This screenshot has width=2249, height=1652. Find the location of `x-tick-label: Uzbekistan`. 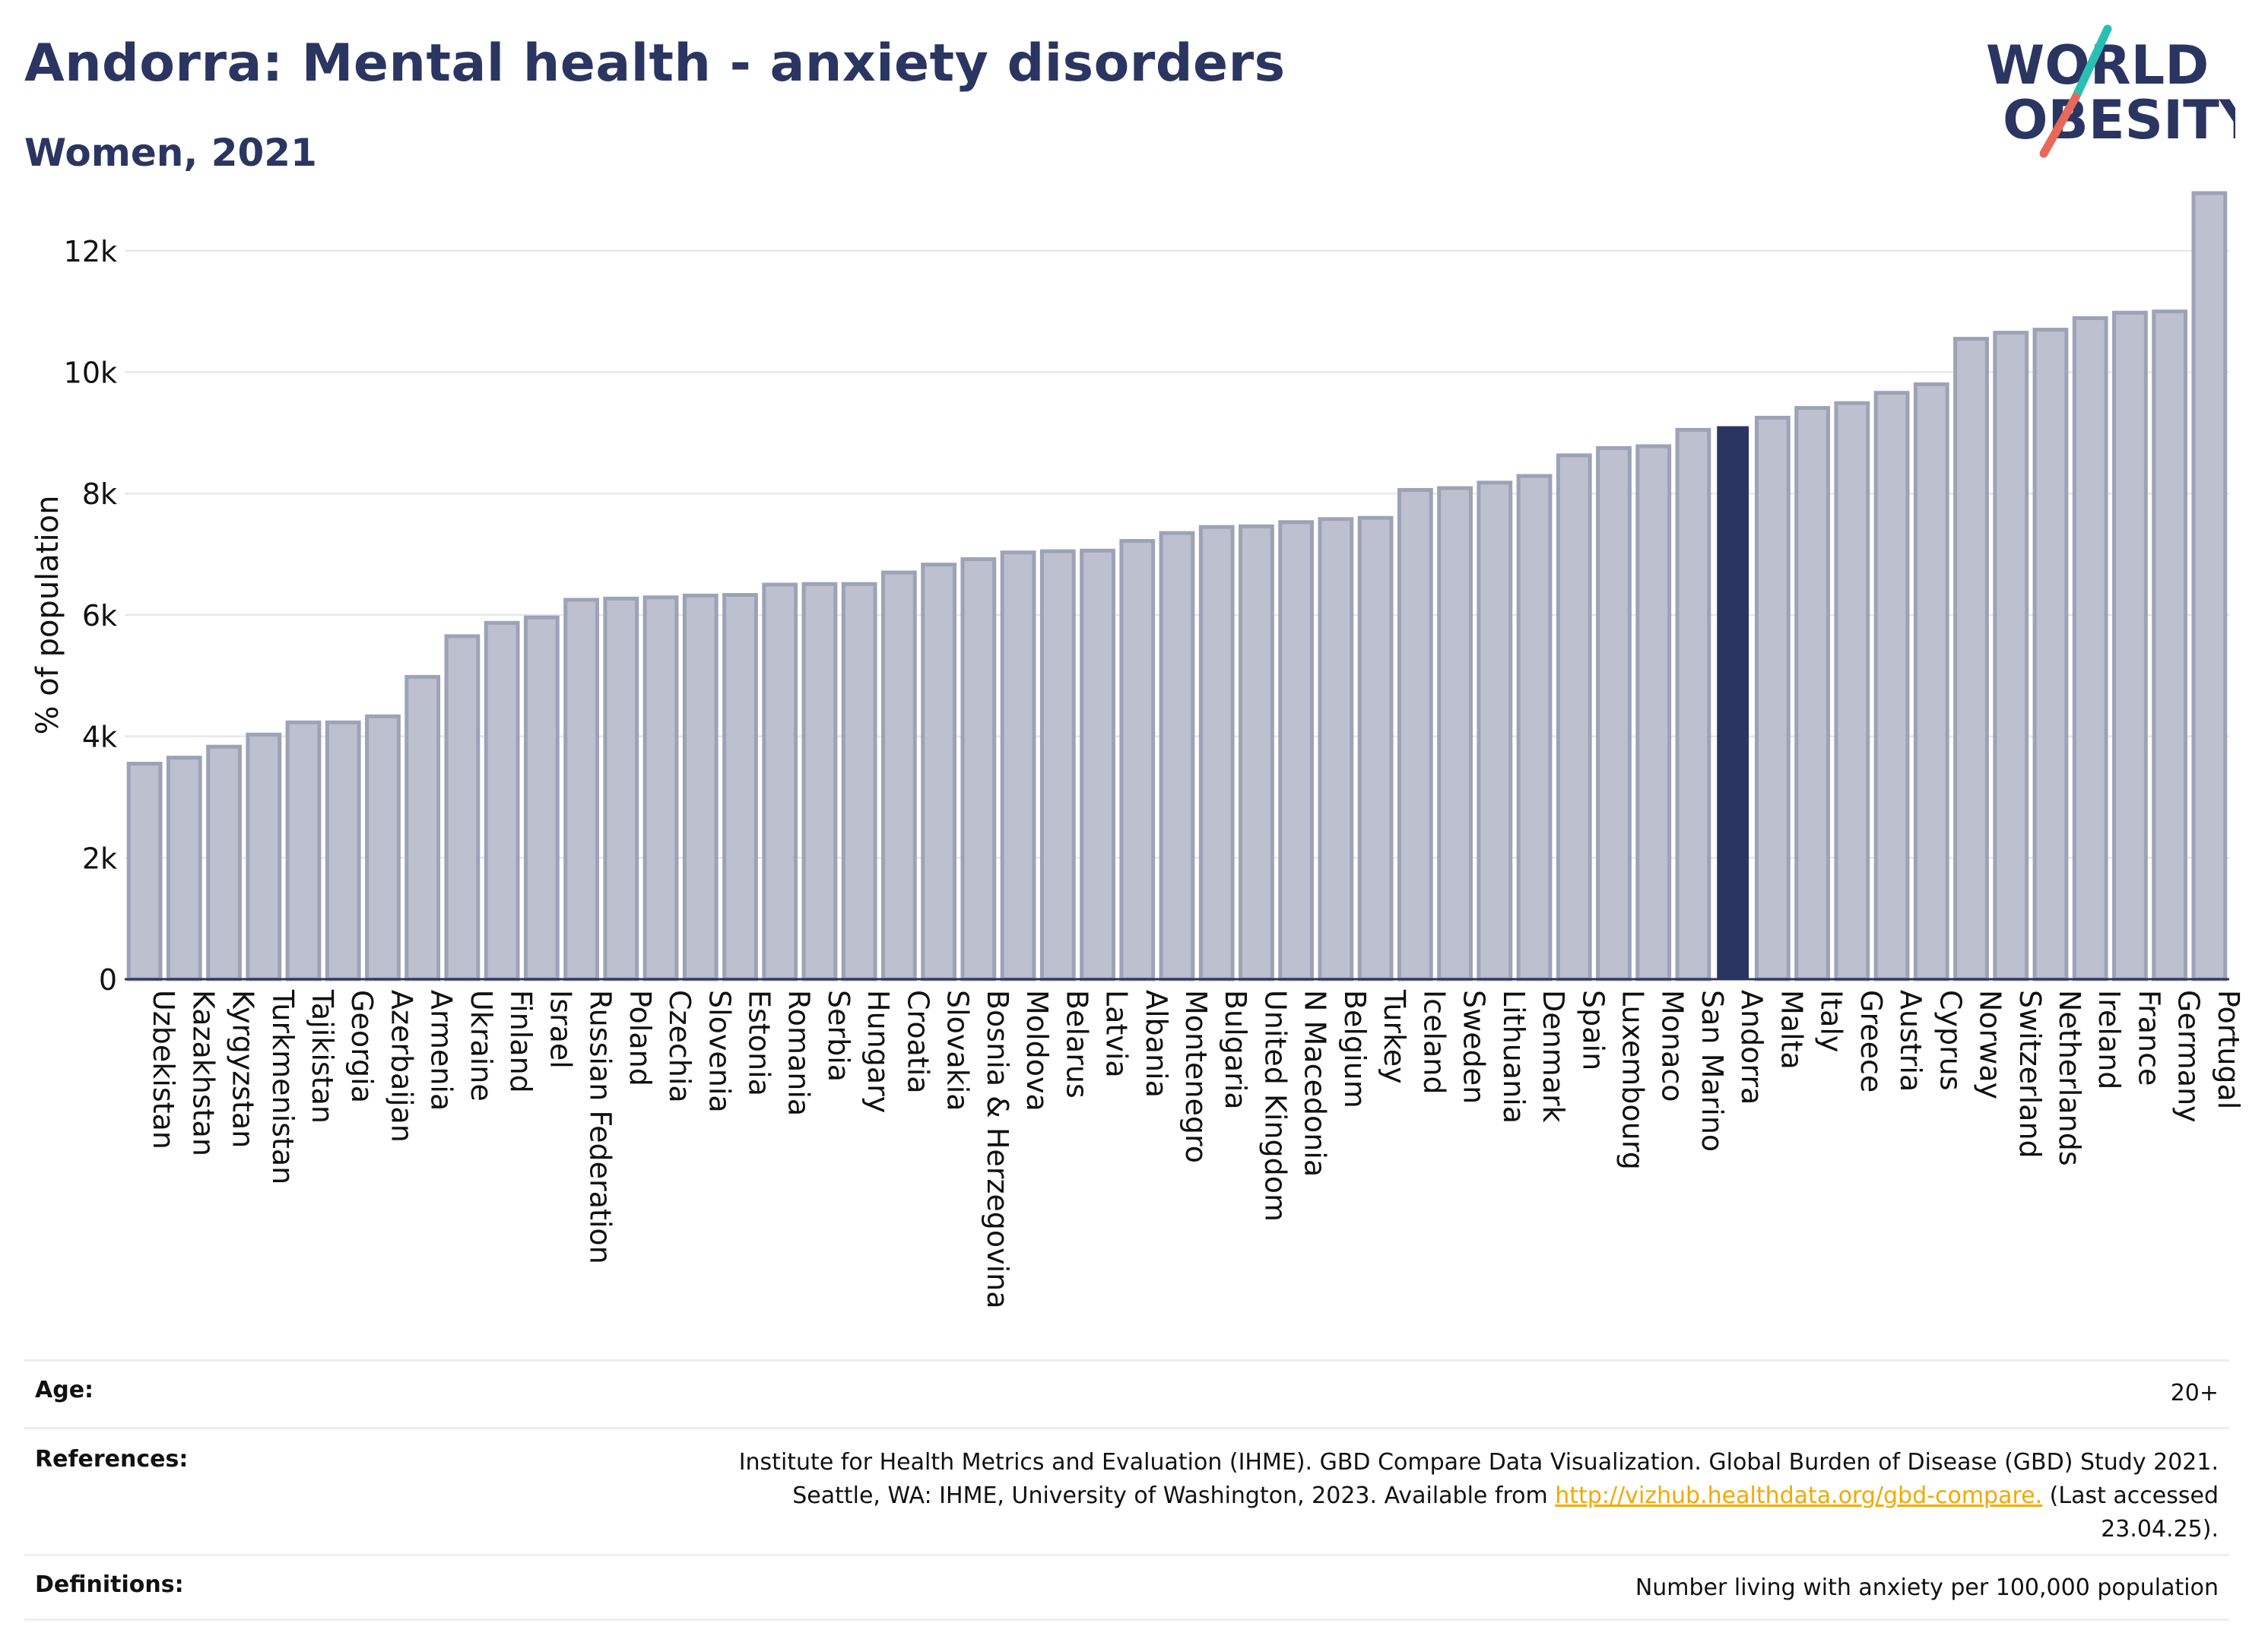

x-tick-label: Uzbekistan is located at coordinates (163, 1069).